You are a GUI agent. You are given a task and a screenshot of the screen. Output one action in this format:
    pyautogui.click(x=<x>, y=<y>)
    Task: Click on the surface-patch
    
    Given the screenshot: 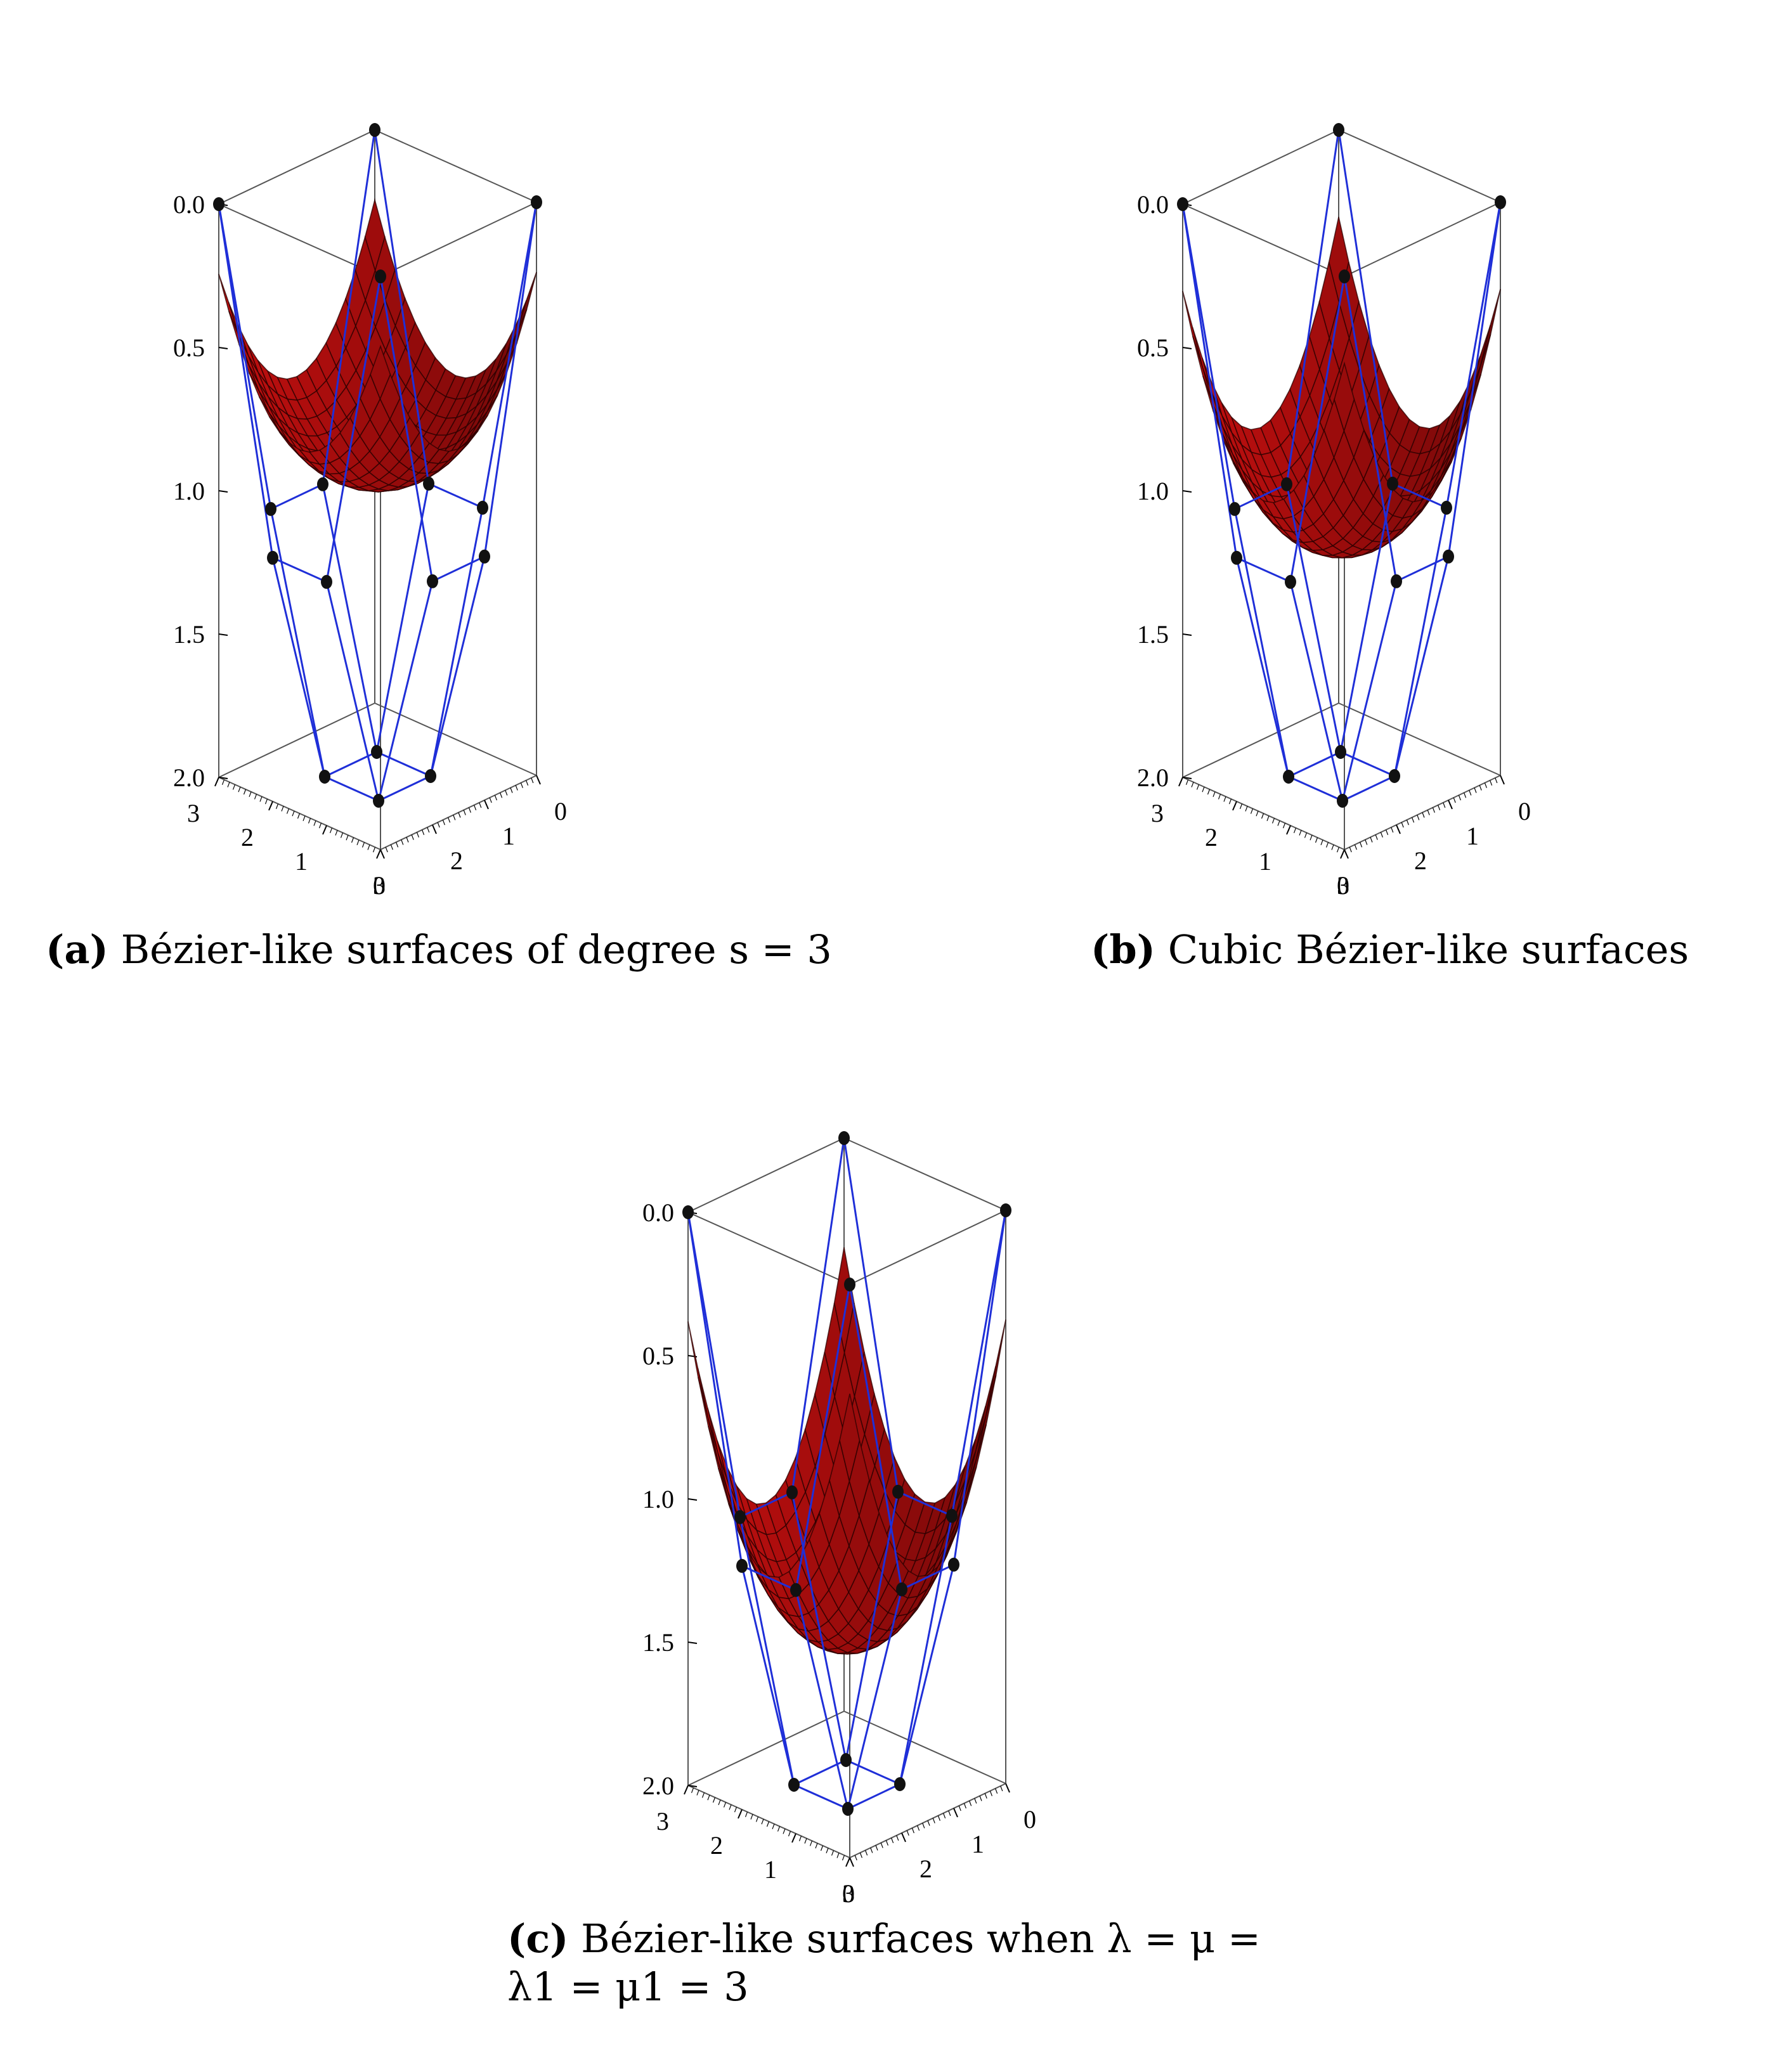 What is the action you would take?
    pyautogui.click(x=380, y=372)
    